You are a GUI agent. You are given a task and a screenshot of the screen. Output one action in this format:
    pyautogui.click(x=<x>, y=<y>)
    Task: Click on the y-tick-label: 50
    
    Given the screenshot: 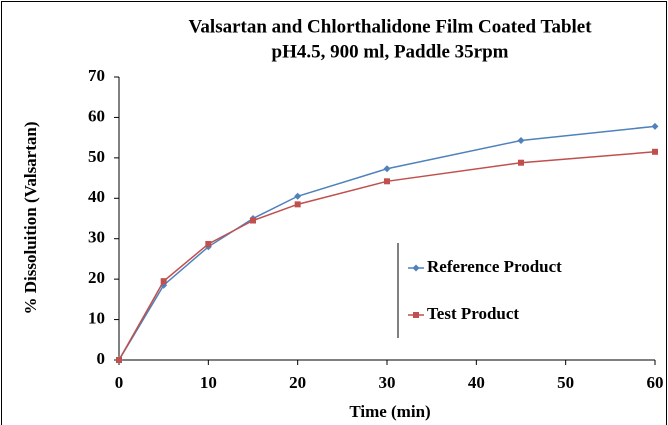 What is the action you would take?
    pyautogui.click(x=96, y=156)
    